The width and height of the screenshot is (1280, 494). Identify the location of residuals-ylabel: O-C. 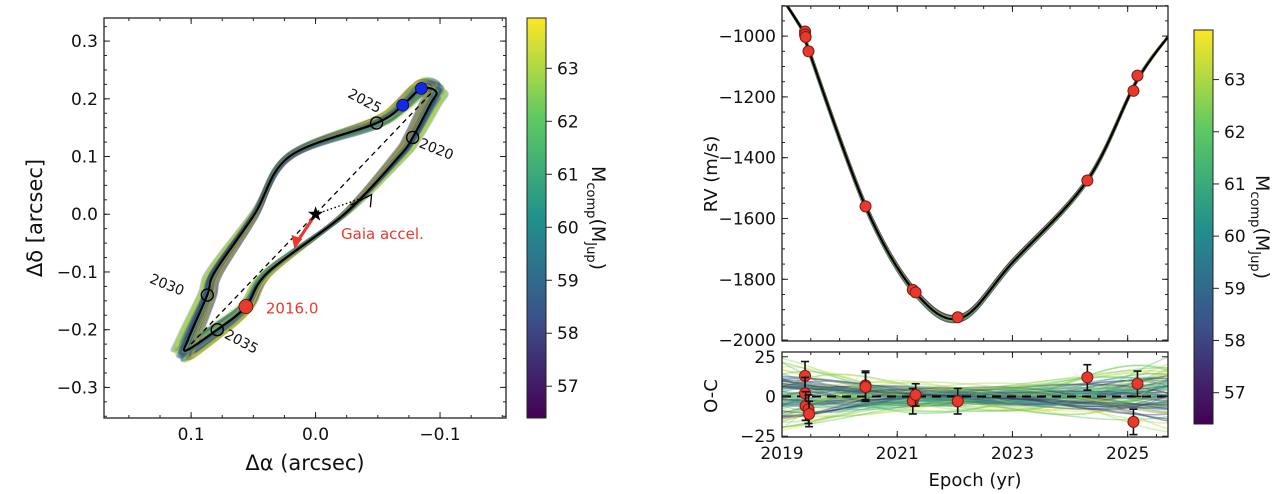
(711, 396).